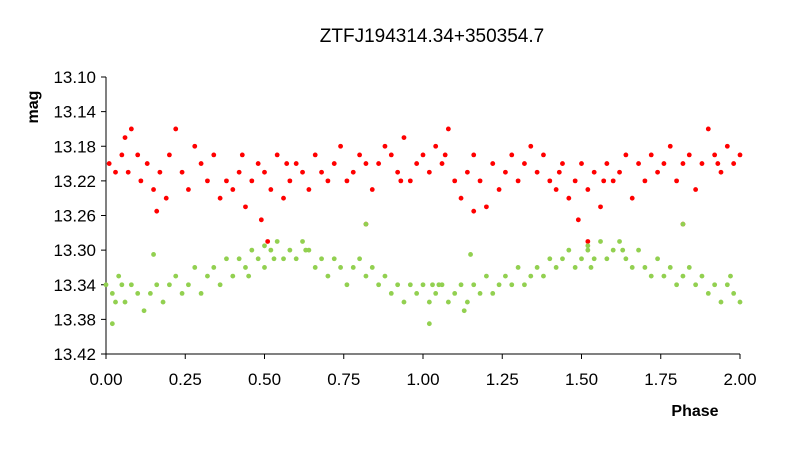 The width and height of the screenshot is (804, 457). What do you see at coordinates (74, 354) in the screenshot?
I see `y-tick-label: 13.42` at bounding box center [74, 354].